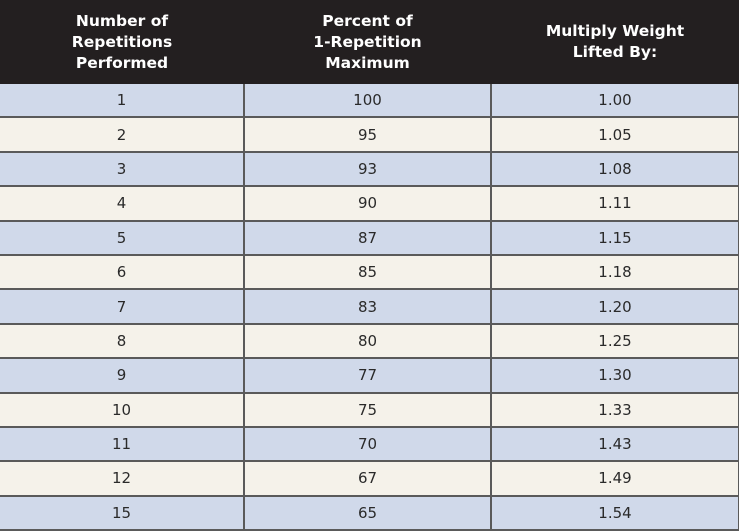 Image resolution: width=739 pixels, height=531 pixels. Describe the element at coordinates (614, 479) in the screenshot. I see `multiplier-cell: 1.49` at that location.